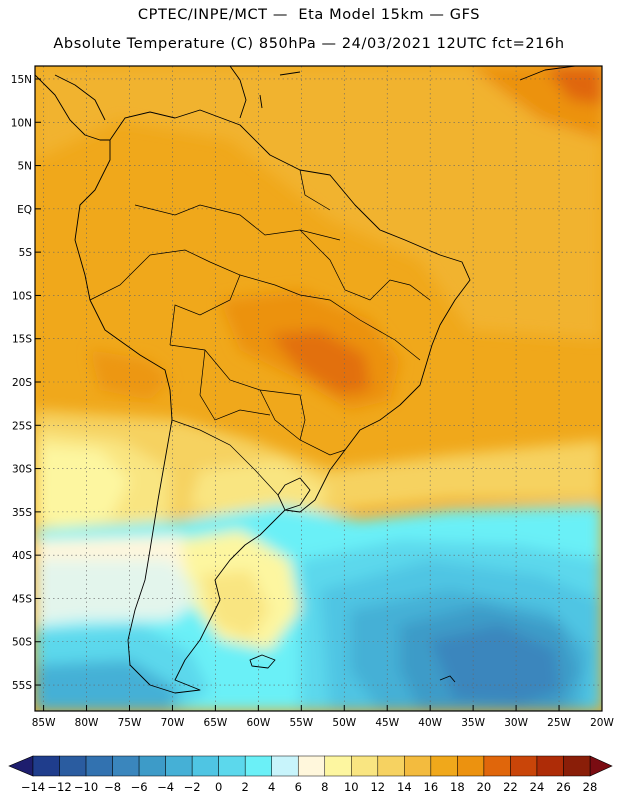 The width and height of the screenshot is (618, 800). What do you see at coordinates (324, 787) in the screenshot?
I see `colorbar-label: 8` at bounding box center [324, 787].